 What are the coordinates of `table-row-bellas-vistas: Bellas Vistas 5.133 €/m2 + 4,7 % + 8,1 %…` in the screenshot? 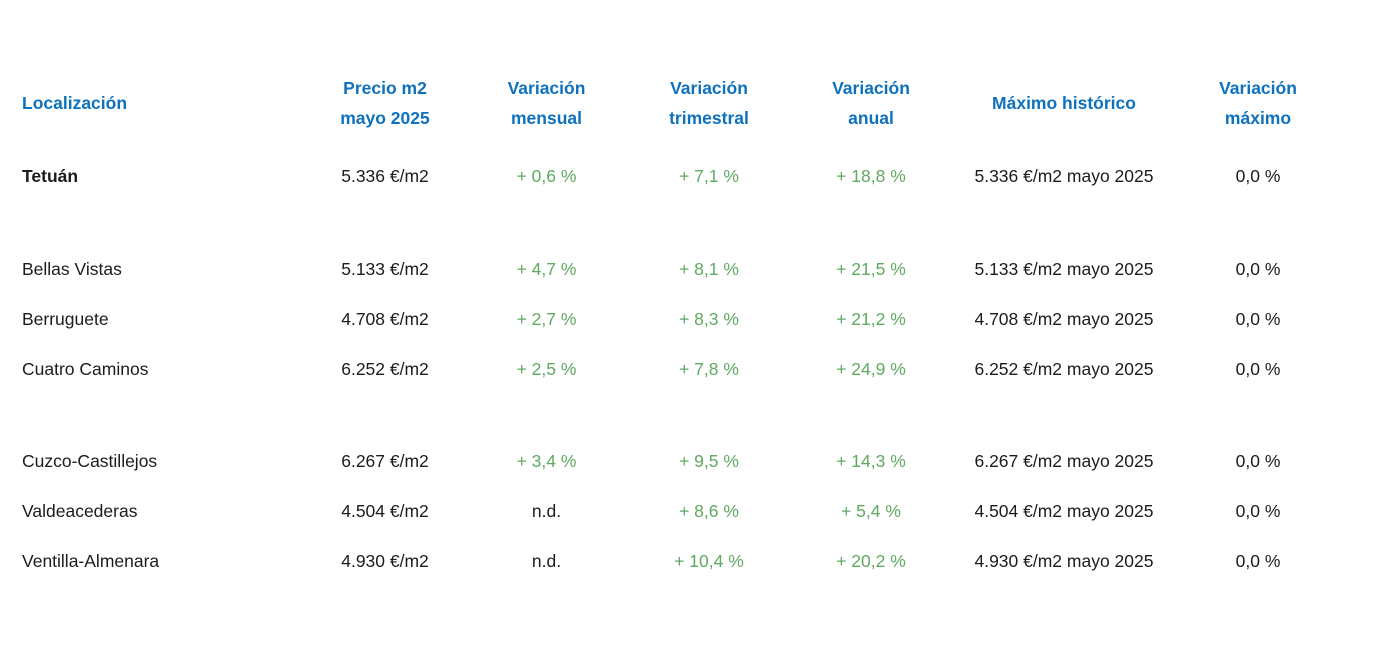 It's located at (670, 269).